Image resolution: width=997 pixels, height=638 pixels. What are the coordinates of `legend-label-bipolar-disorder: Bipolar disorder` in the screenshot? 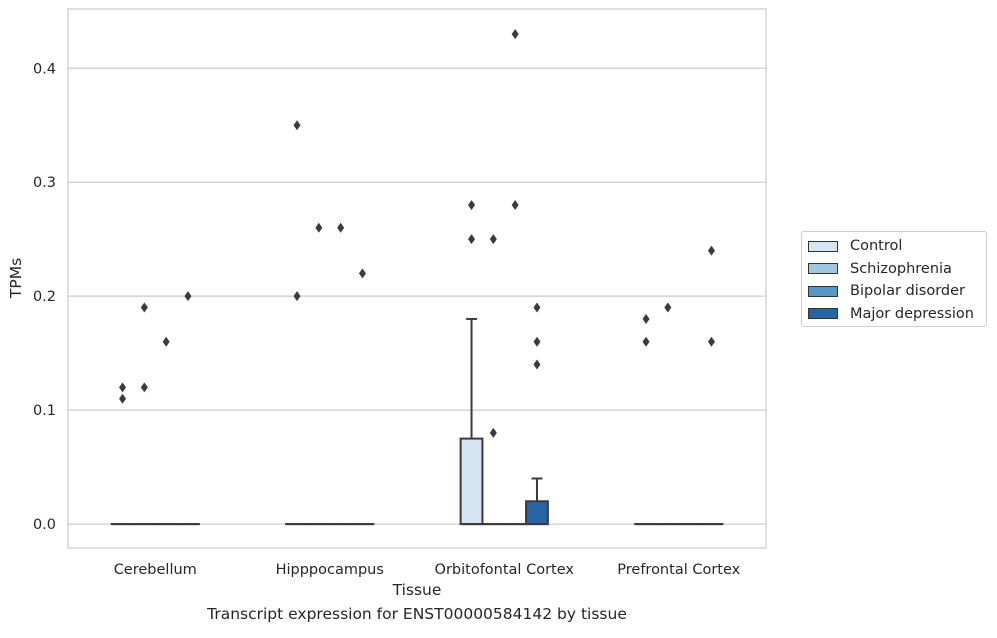 It's located at (907, 291).